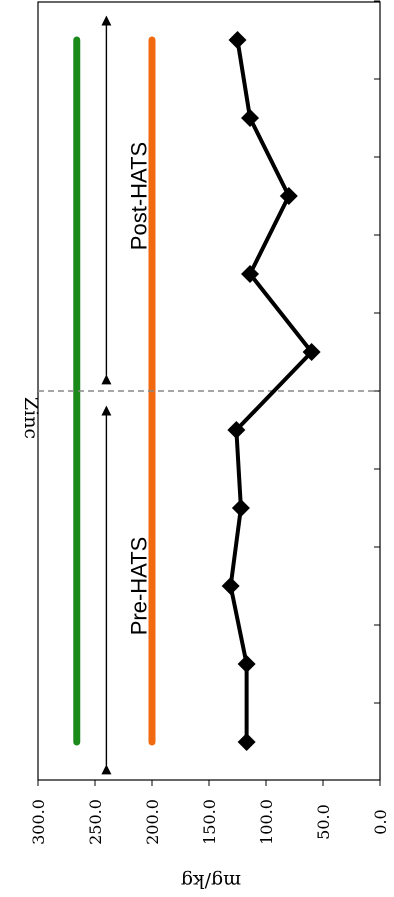  What do you see at coordinates (380, 821) in the screenshot?
I see `y-tick-label: 0.0` at bounding box center [380, 821].